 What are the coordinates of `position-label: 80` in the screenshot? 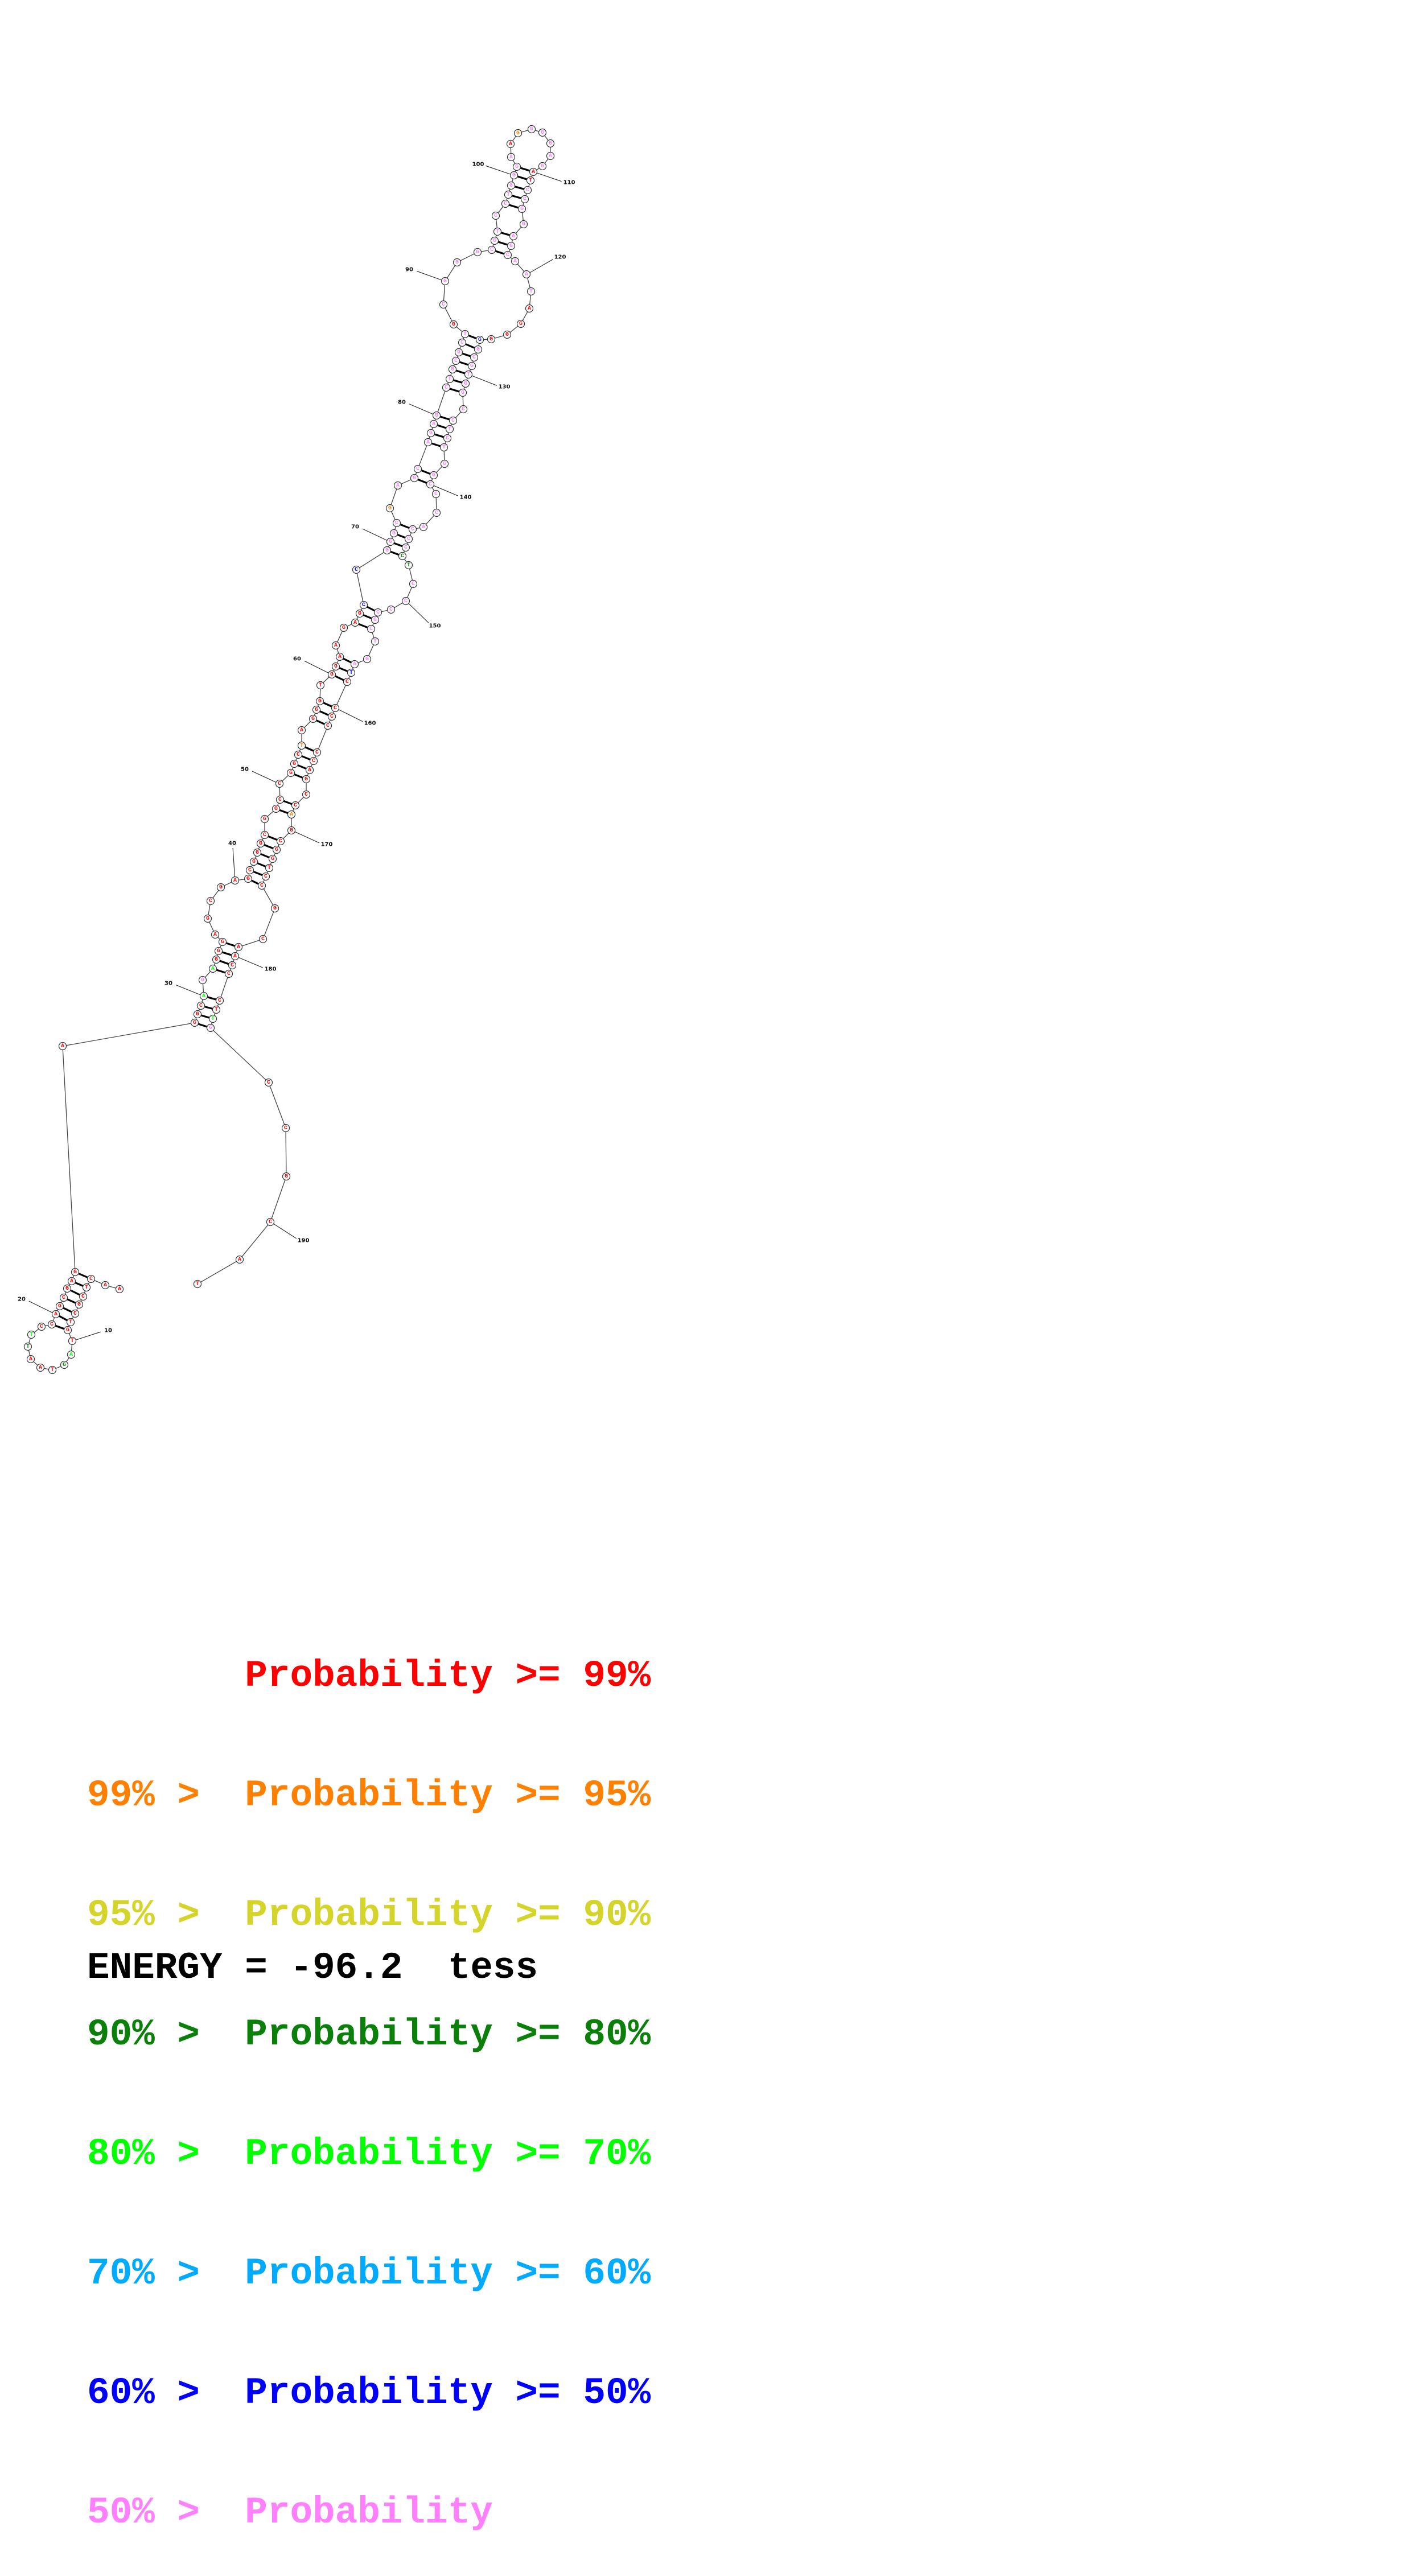 It's located at (402, 403).